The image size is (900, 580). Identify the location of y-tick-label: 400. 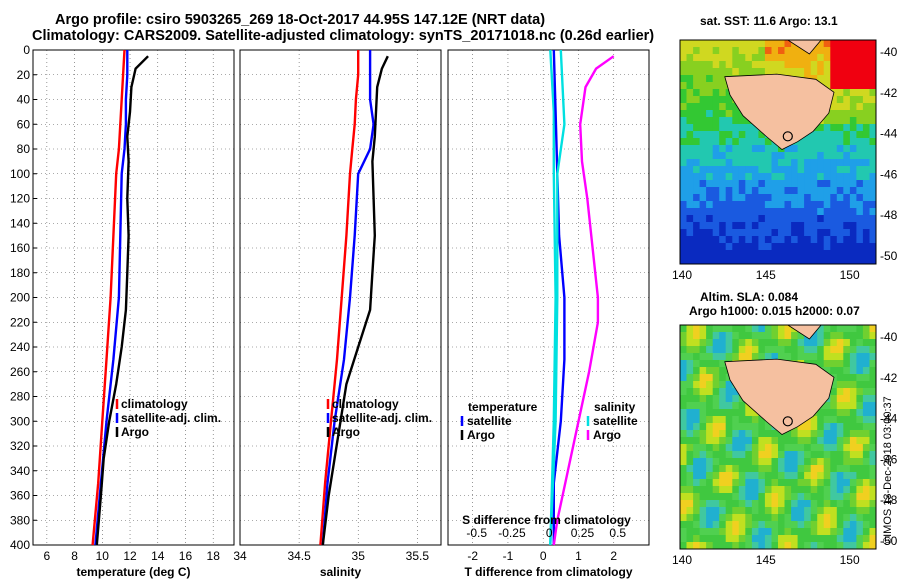
(20, 545).